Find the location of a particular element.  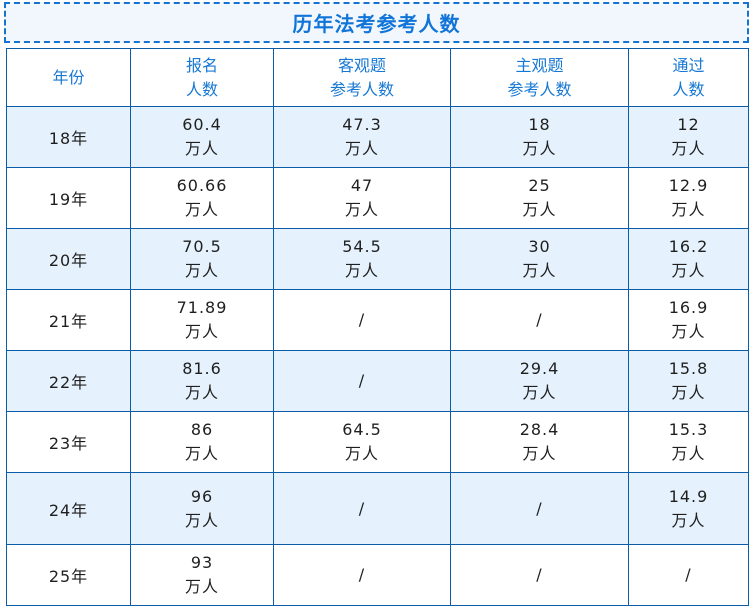

cell-value: 86 is located at coordinates (202, 429).